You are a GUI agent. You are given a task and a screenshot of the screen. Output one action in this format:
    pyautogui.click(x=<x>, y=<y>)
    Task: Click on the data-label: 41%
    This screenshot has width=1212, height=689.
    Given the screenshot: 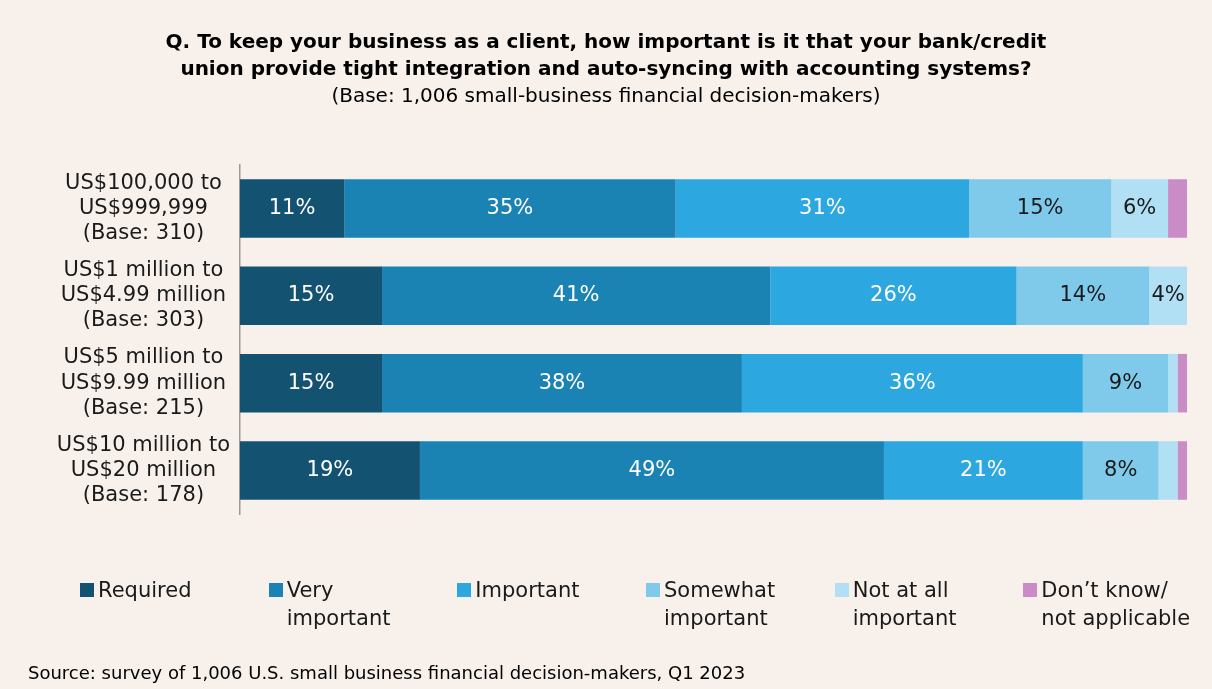 What is the action you would take?
    pyautogui.click(x=576, y=294)
    